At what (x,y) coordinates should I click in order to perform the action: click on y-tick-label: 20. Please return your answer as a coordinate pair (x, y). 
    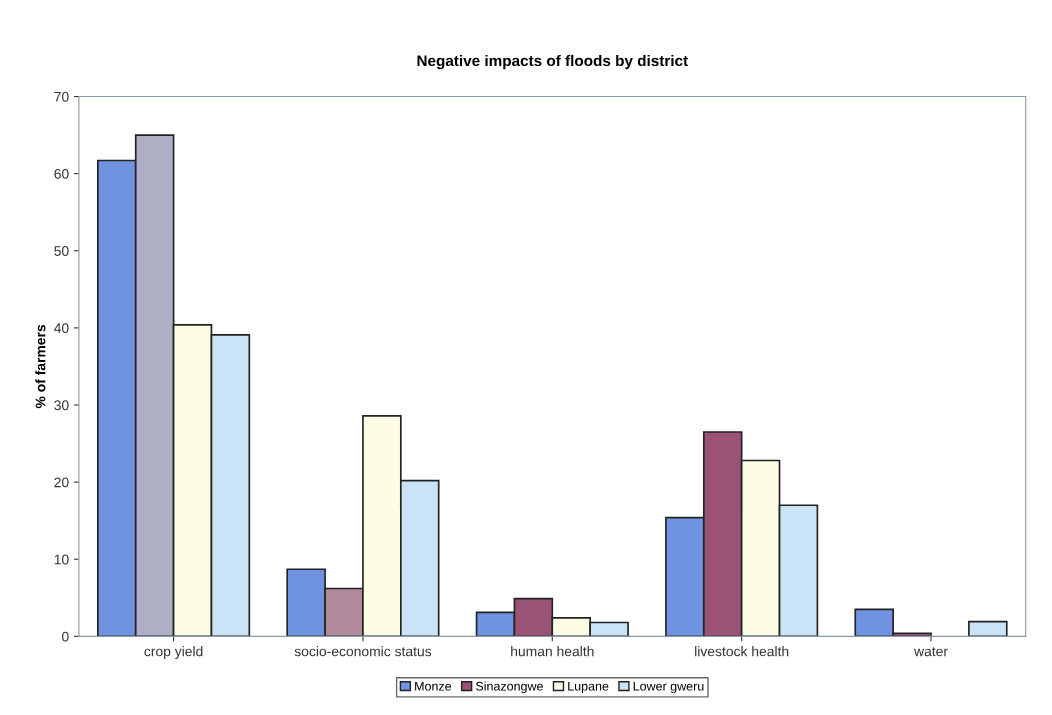
    Looking at the image, I should click on (61, 482).